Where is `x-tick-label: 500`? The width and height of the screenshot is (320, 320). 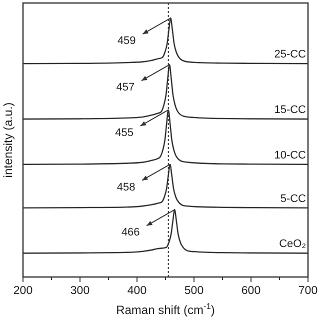 x-tick-label: 500 is located at coordinates (194, 291).